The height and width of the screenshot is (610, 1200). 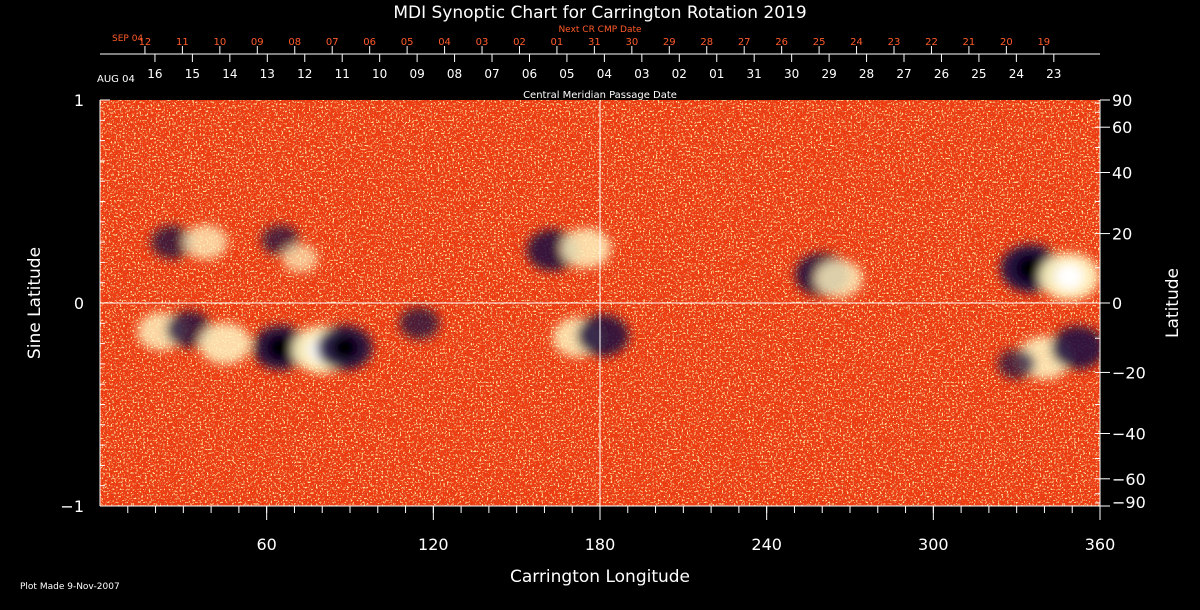 I want to click on y-right-tick-label: 60, so click(x=1122, y=127).